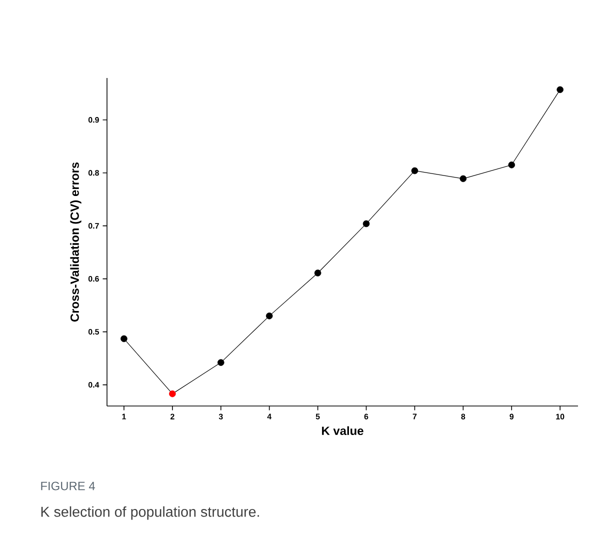  Describe the element at coordinates (343, 431) in the screenshot. I see `x-axis-title: K value` at that location.